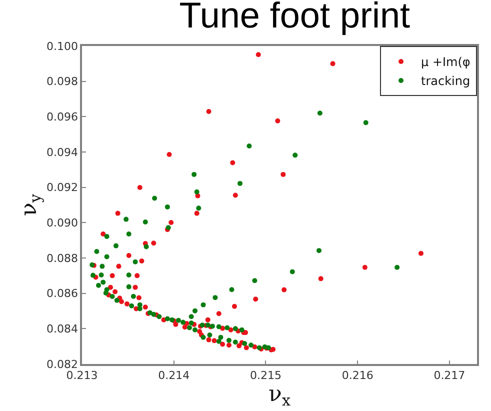 Image resolution: width=491 pixels, height=411 pixels. I want to click on x-axis-title: ν$_{x}$, so click(279, 396).